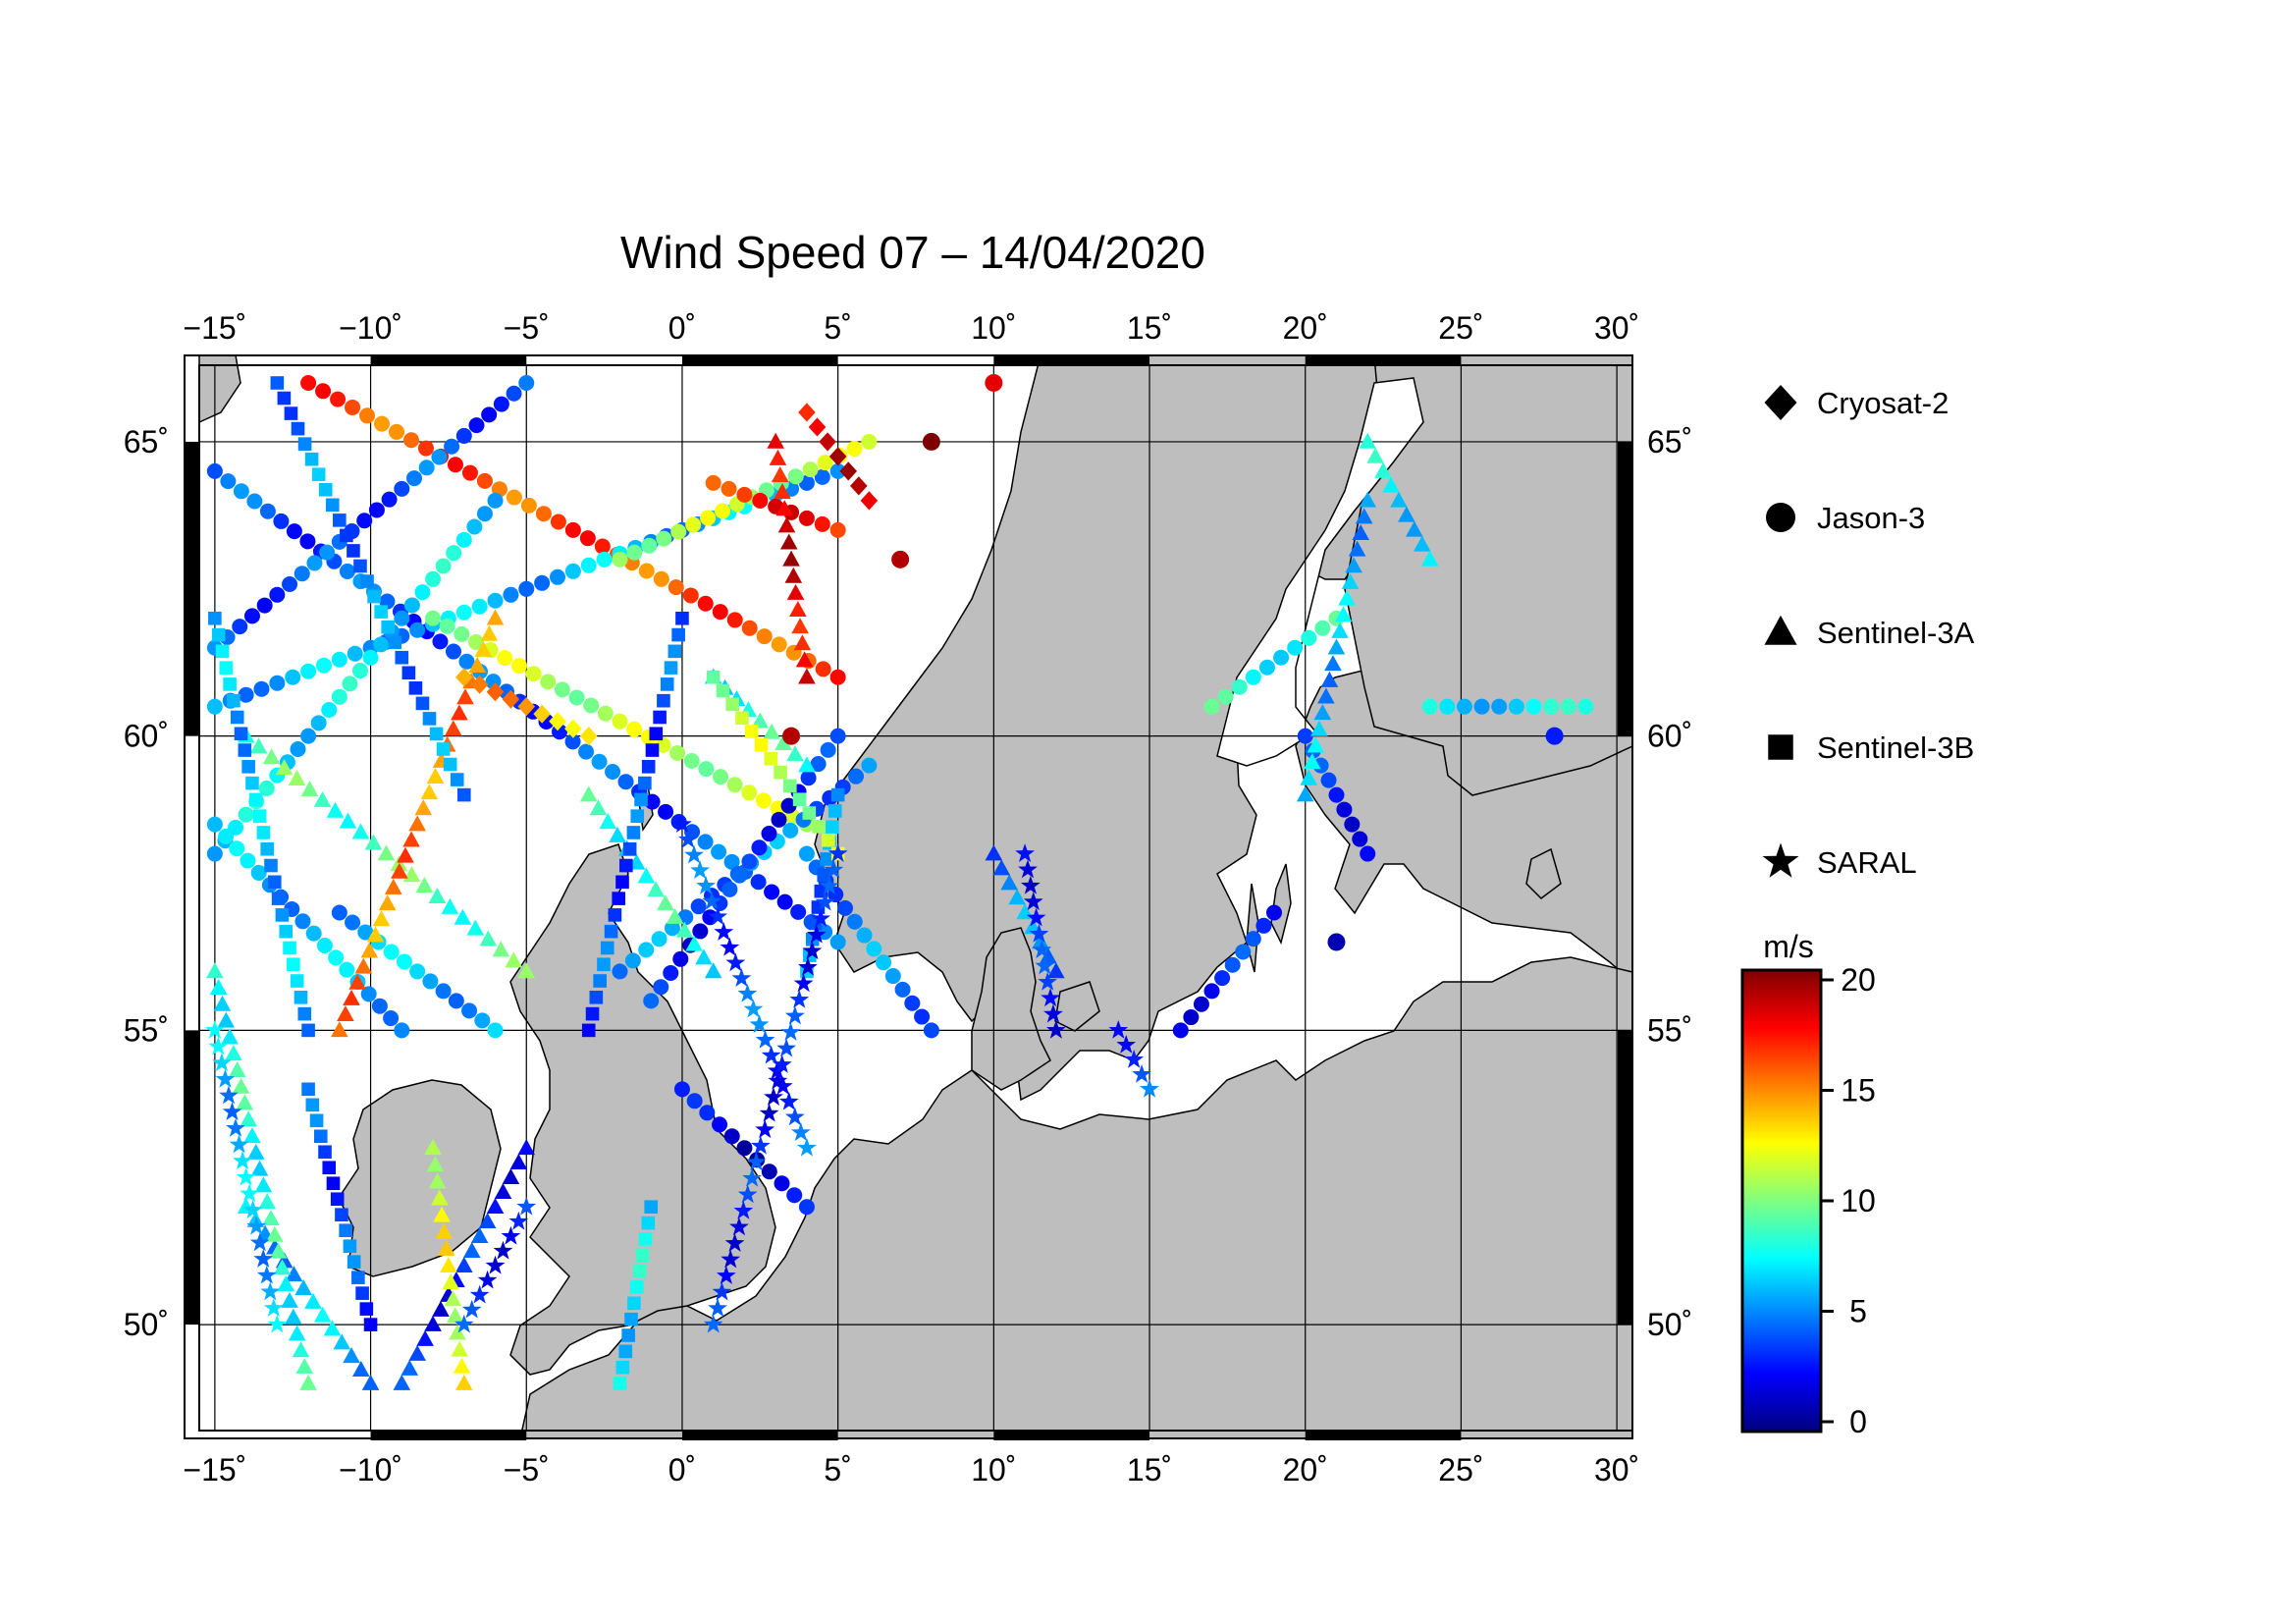 This screenshot has width=2296, height=1623. Describe the element at coordinates (1011, 1009) in the screenshot. I see `land-jutland` at that location.